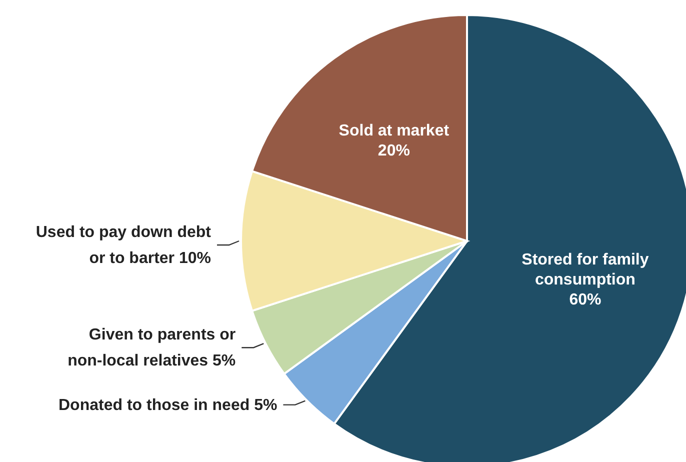  I want to click on data-label: 20%, so click(394, 150).